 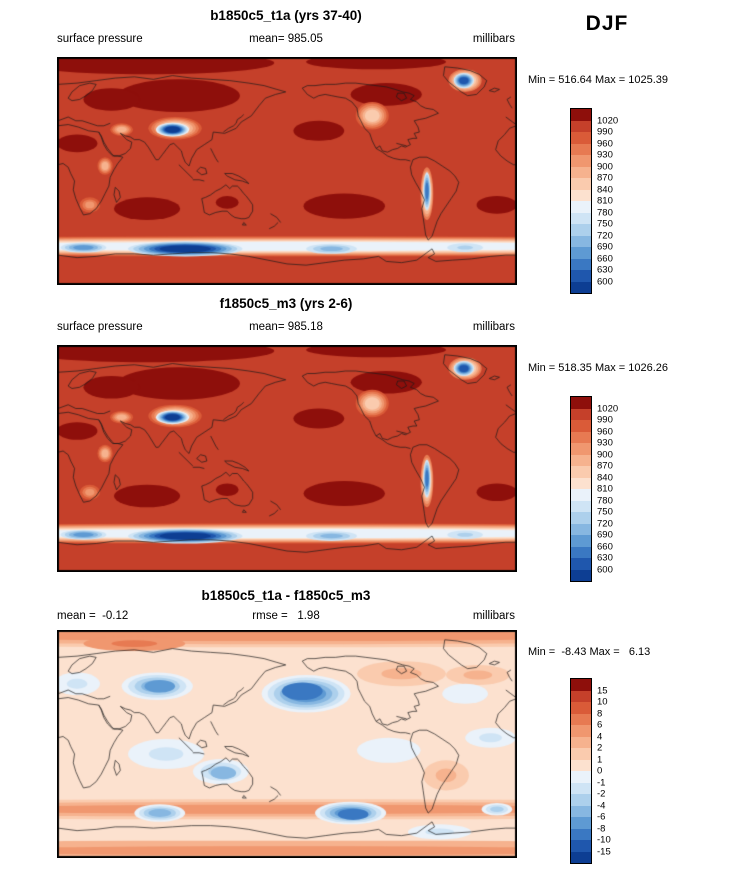 What do you see at coordinates (286, 15) in the screenshot?
I see `panel1-title: b1850c5_t1a (yrs 37-40)` at bounding box center [286, 15].